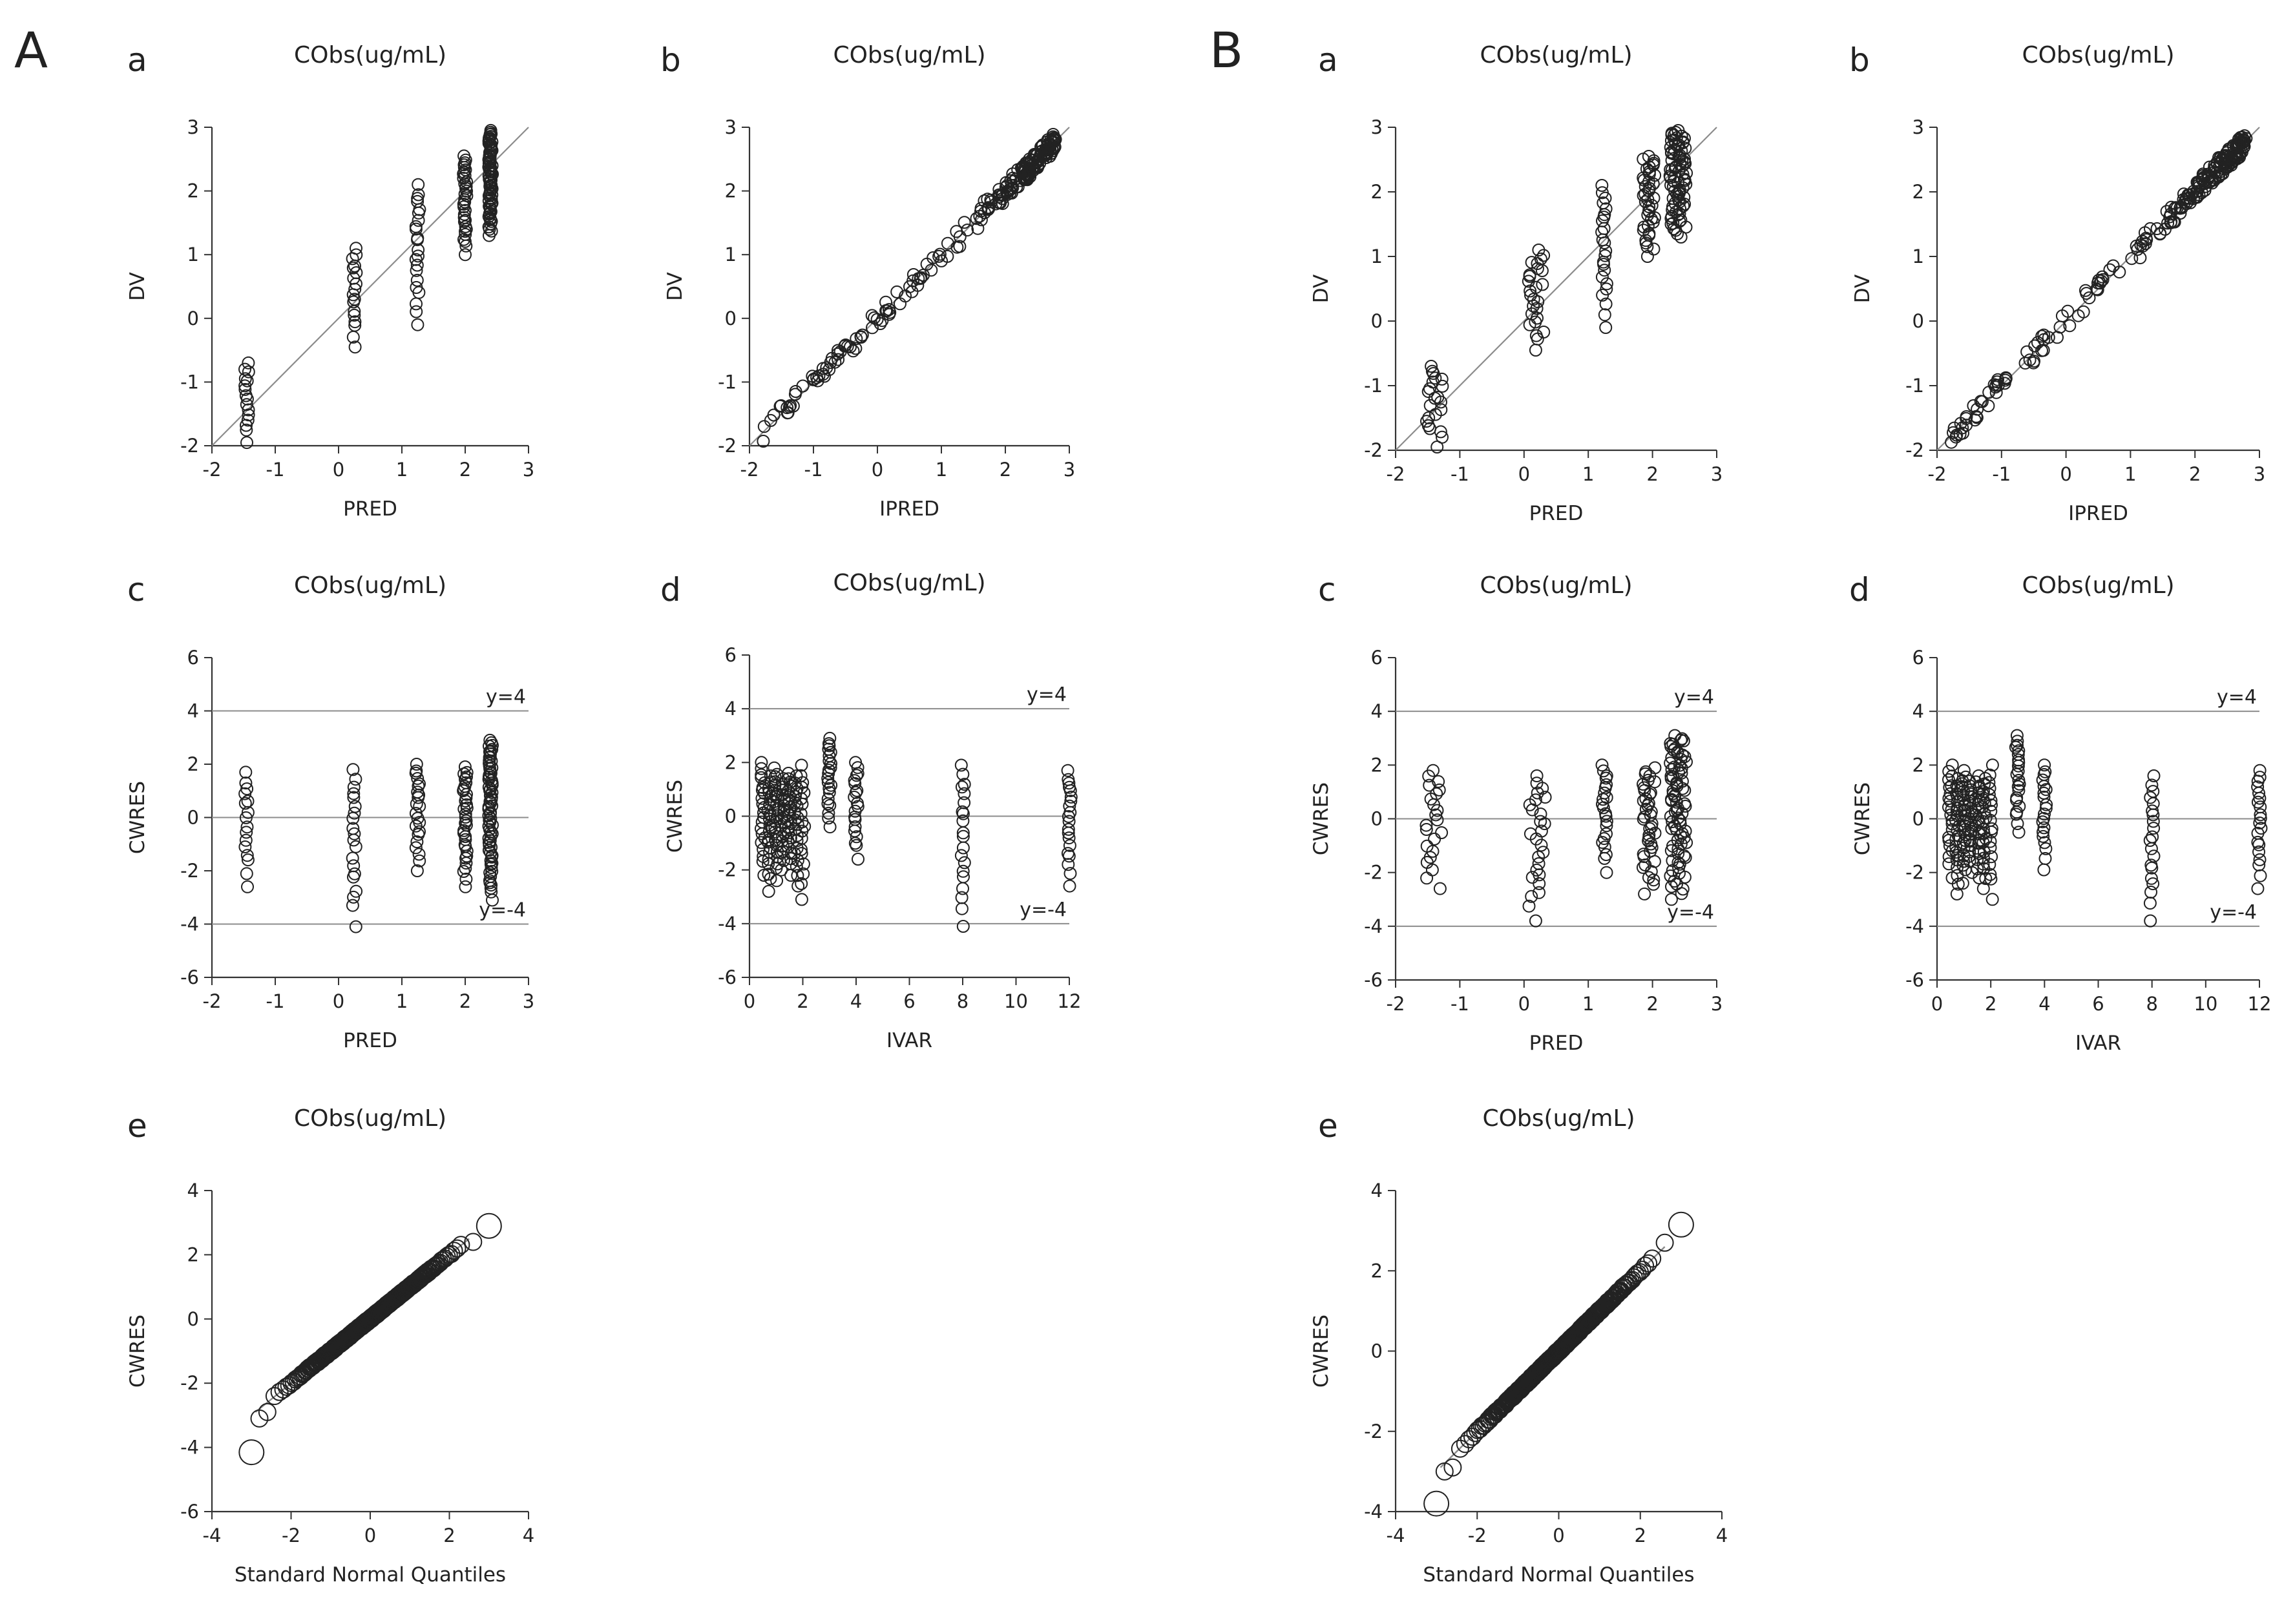 Image resolution: width=2284 pixels, height=1624 pixels. Describe the element at coordinates (1862, 289) in the screenshot. I see `y-axis-label: DV` at that location.